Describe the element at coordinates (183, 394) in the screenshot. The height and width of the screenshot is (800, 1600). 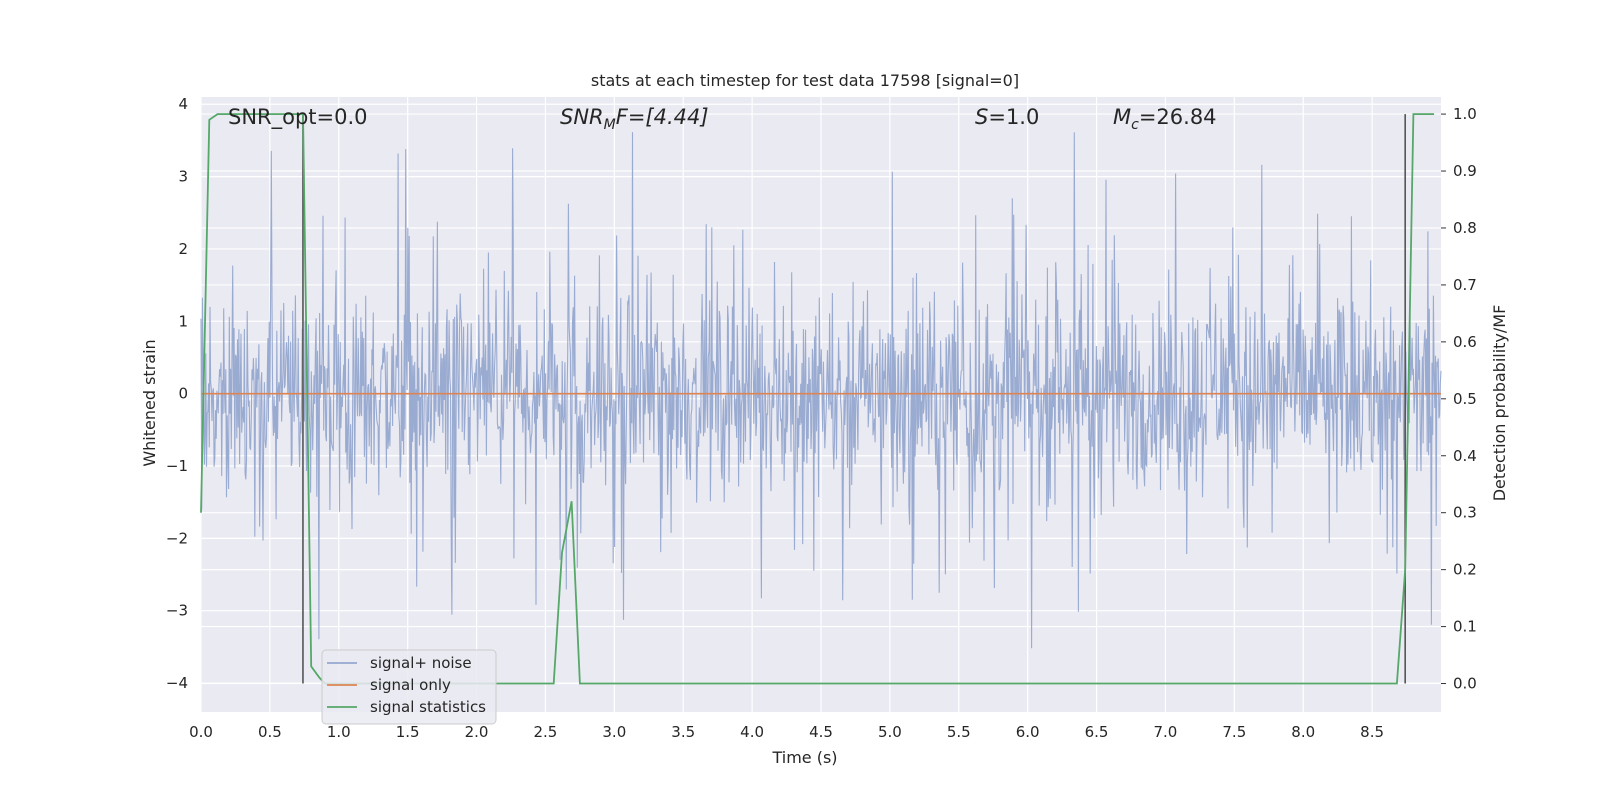
I see `y-left-tick-label: 0` at that location.